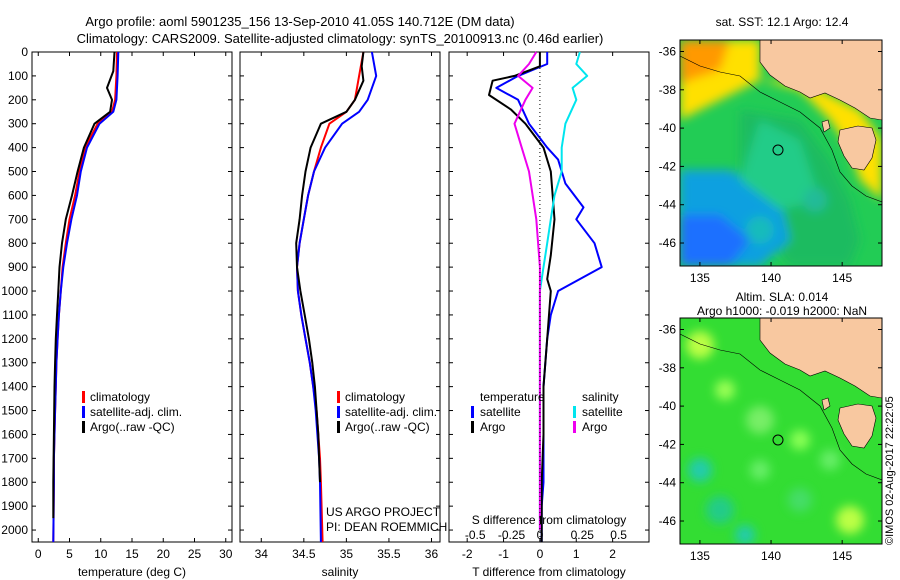 The image size is (900, 580). What do you see at coordinates (782, 22) in the screenshot?
I see `sst-map-title: sat. SST: 12.1 Argo: 12.4` at bounding box center [782, 22].